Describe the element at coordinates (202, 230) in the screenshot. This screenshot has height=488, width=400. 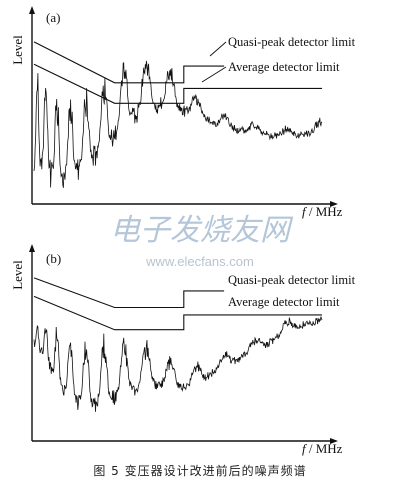
I see `watermark-cn: 电子发烧友网` at that location.